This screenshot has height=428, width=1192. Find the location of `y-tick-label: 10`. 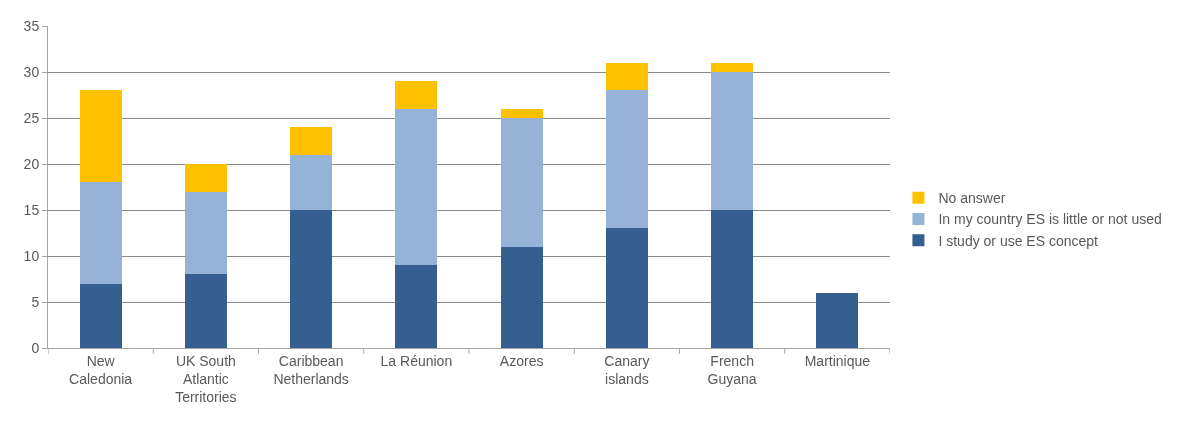

y-tick-label: 10 is located at coordinates (31, 255).